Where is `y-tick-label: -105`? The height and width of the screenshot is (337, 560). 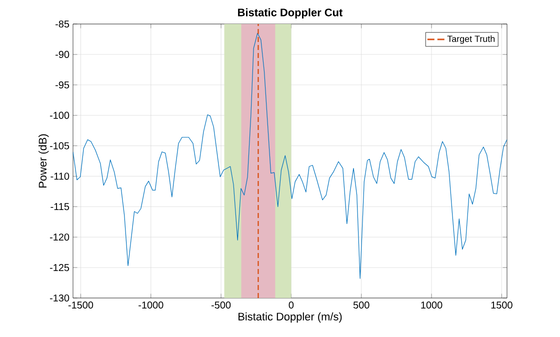 y-tick-label: -105 is located at coordinates (60, 146).